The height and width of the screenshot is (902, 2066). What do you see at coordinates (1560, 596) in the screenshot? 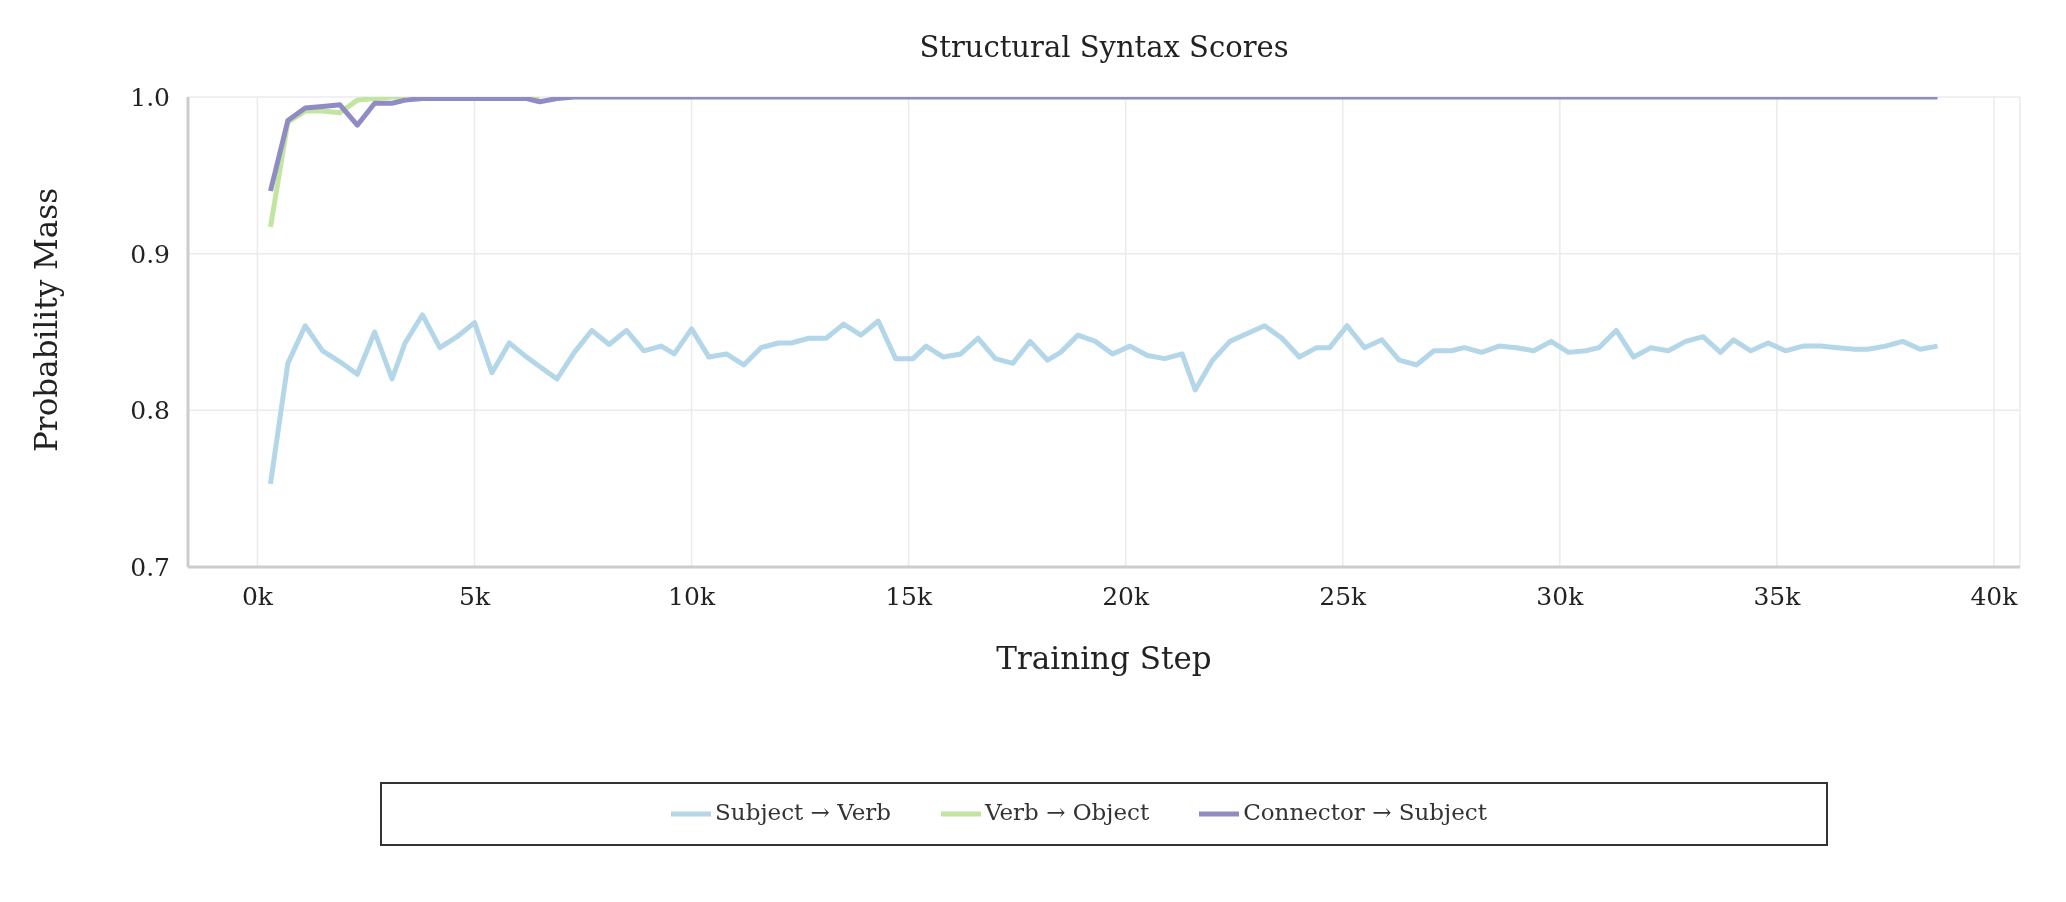
I see `x-tick-label: 30k` at bounding box center [1560, 596].